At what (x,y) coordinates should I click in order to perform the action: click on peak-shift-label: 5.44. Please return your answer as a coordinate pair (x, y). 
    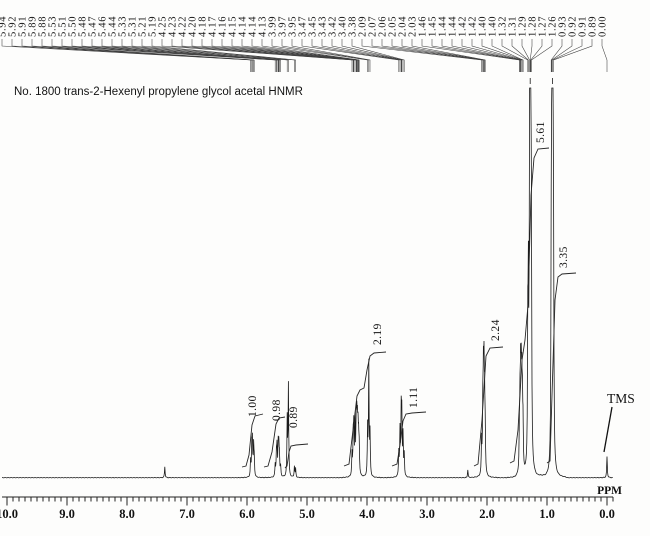
    Looking at the image, I should click on (113, 26).